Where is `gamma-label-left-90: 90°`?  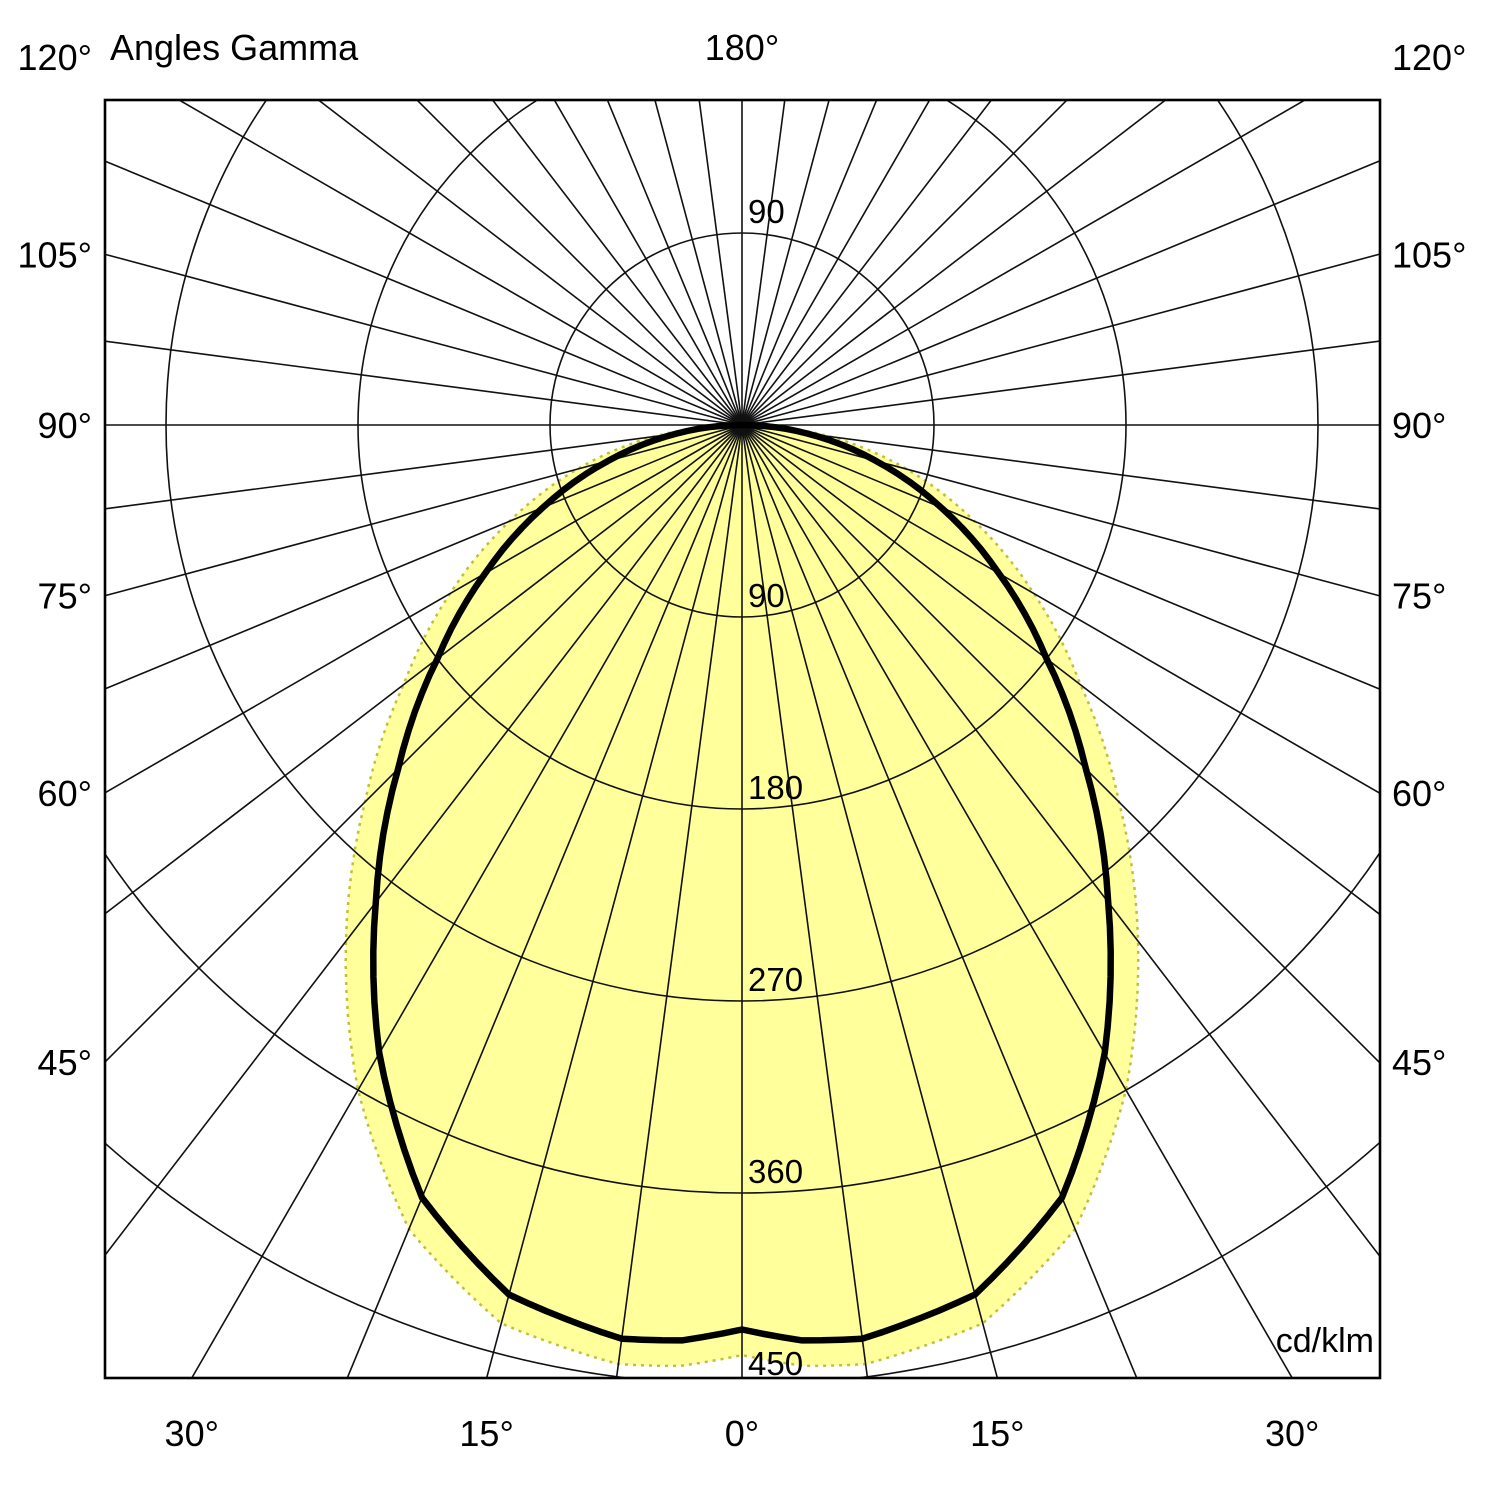 gamma-label-left-90: 90° is located at coordinates (65, 425).